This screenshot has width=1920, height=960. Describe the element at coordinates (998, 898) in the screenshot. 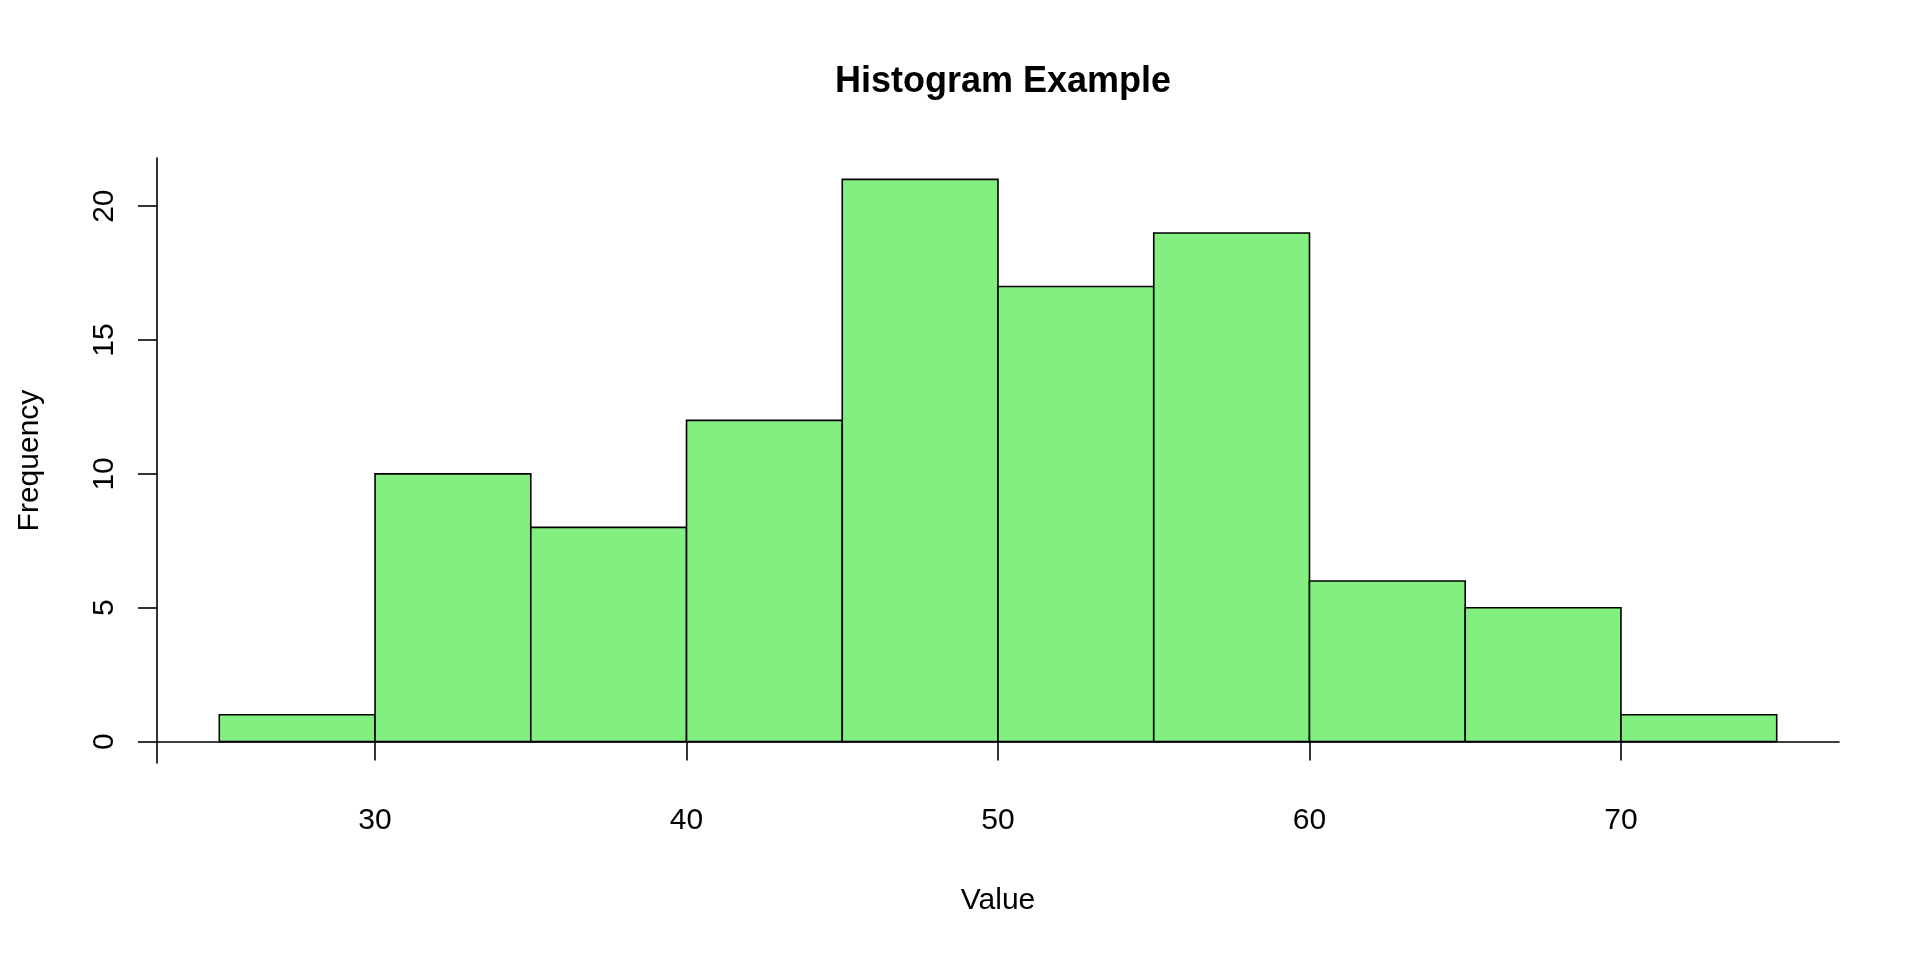

I see `x-axis-title: Value` at that location.